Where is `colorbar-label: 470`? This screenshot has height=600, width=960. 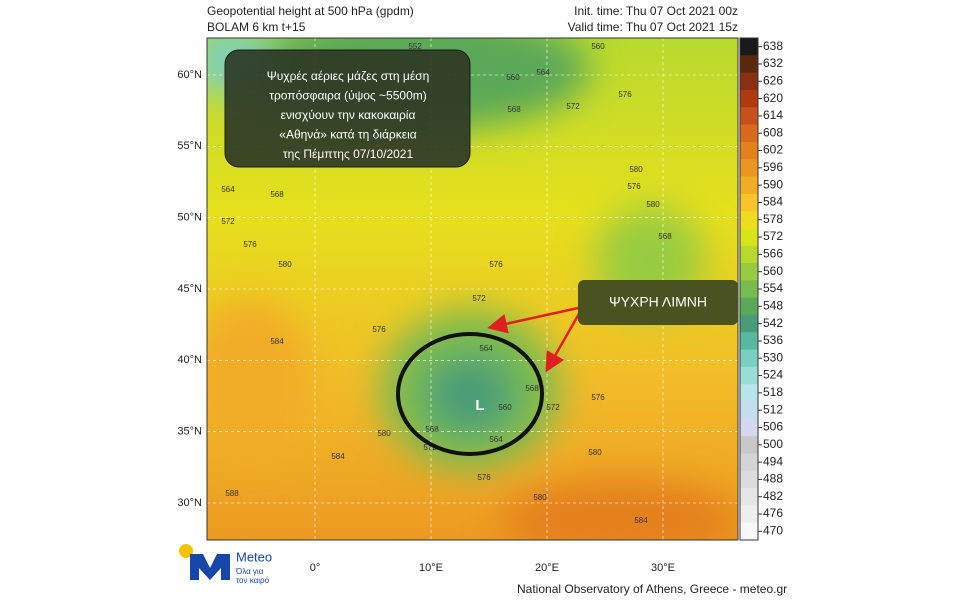
colorbar-label: 470 is located at coordinates (773, 531).